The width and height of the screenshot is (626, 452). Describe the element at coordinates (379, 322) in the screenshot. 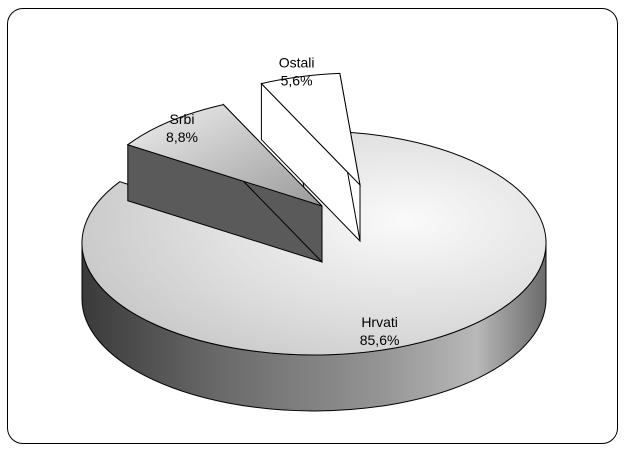

I see `label-hrvati: Hrvati` at that location.